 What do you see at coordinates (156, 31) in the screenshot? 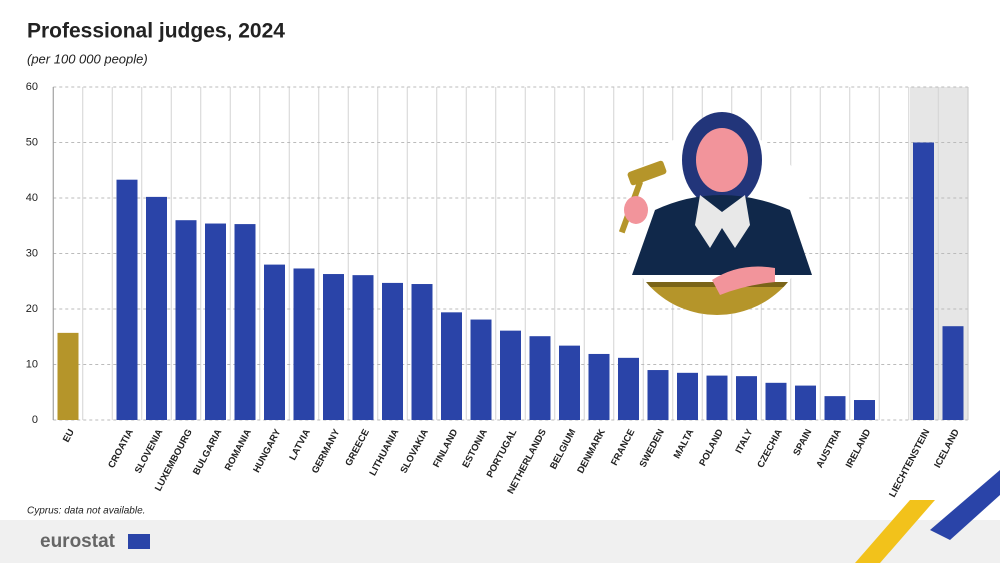
I see `chart-title: Professional judges, 2024` at bounding box center [156, 31].